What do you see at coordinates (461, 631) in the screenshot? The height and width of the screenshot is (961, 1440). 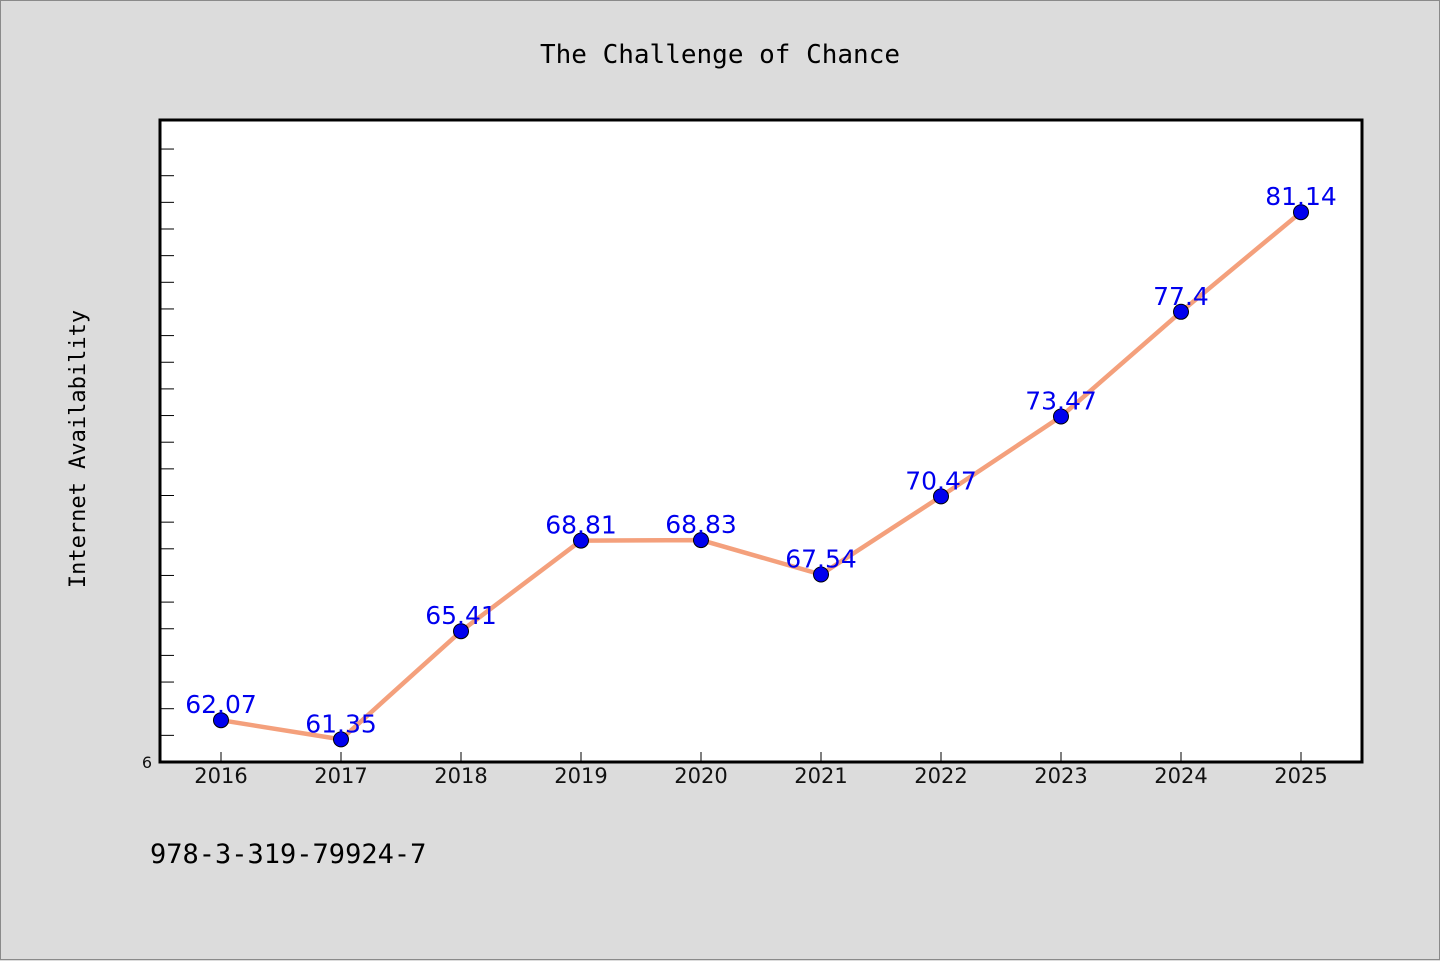 I see `data-point-2018` at bounding box center [461, 631].